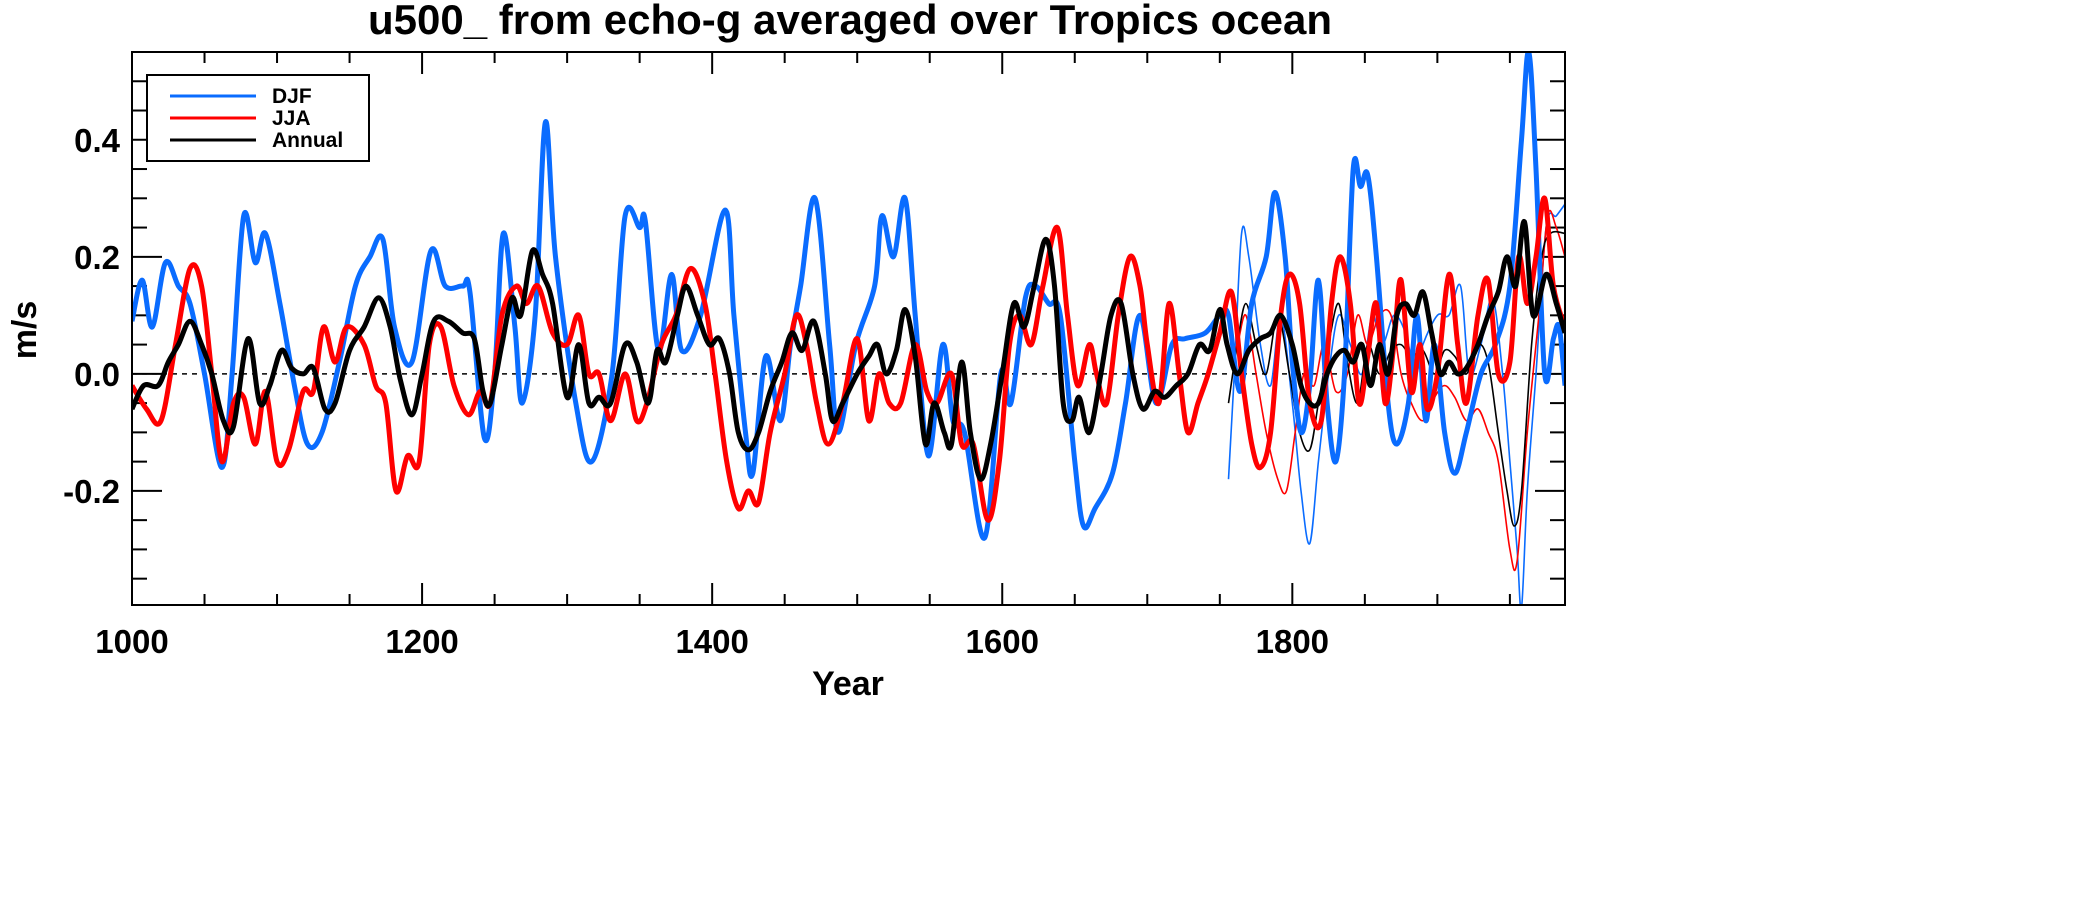 This screenshot has width=2081, height=923. What do you see at coordinates (131, 641) in the screenshot?
I see `x-tick-label: 1000` at bounding box center [131, 641].